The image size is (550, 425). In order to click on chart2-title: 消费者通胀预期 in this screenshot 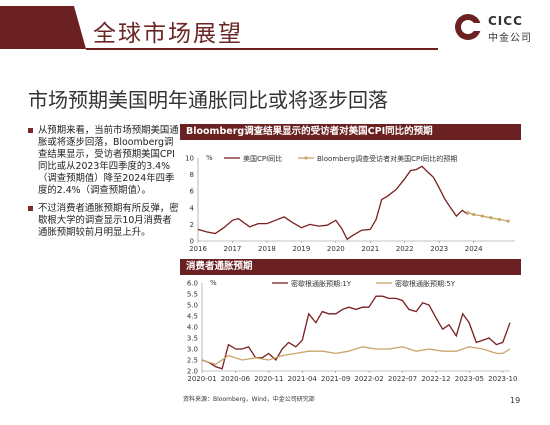, I will do `click(350, 267)`.